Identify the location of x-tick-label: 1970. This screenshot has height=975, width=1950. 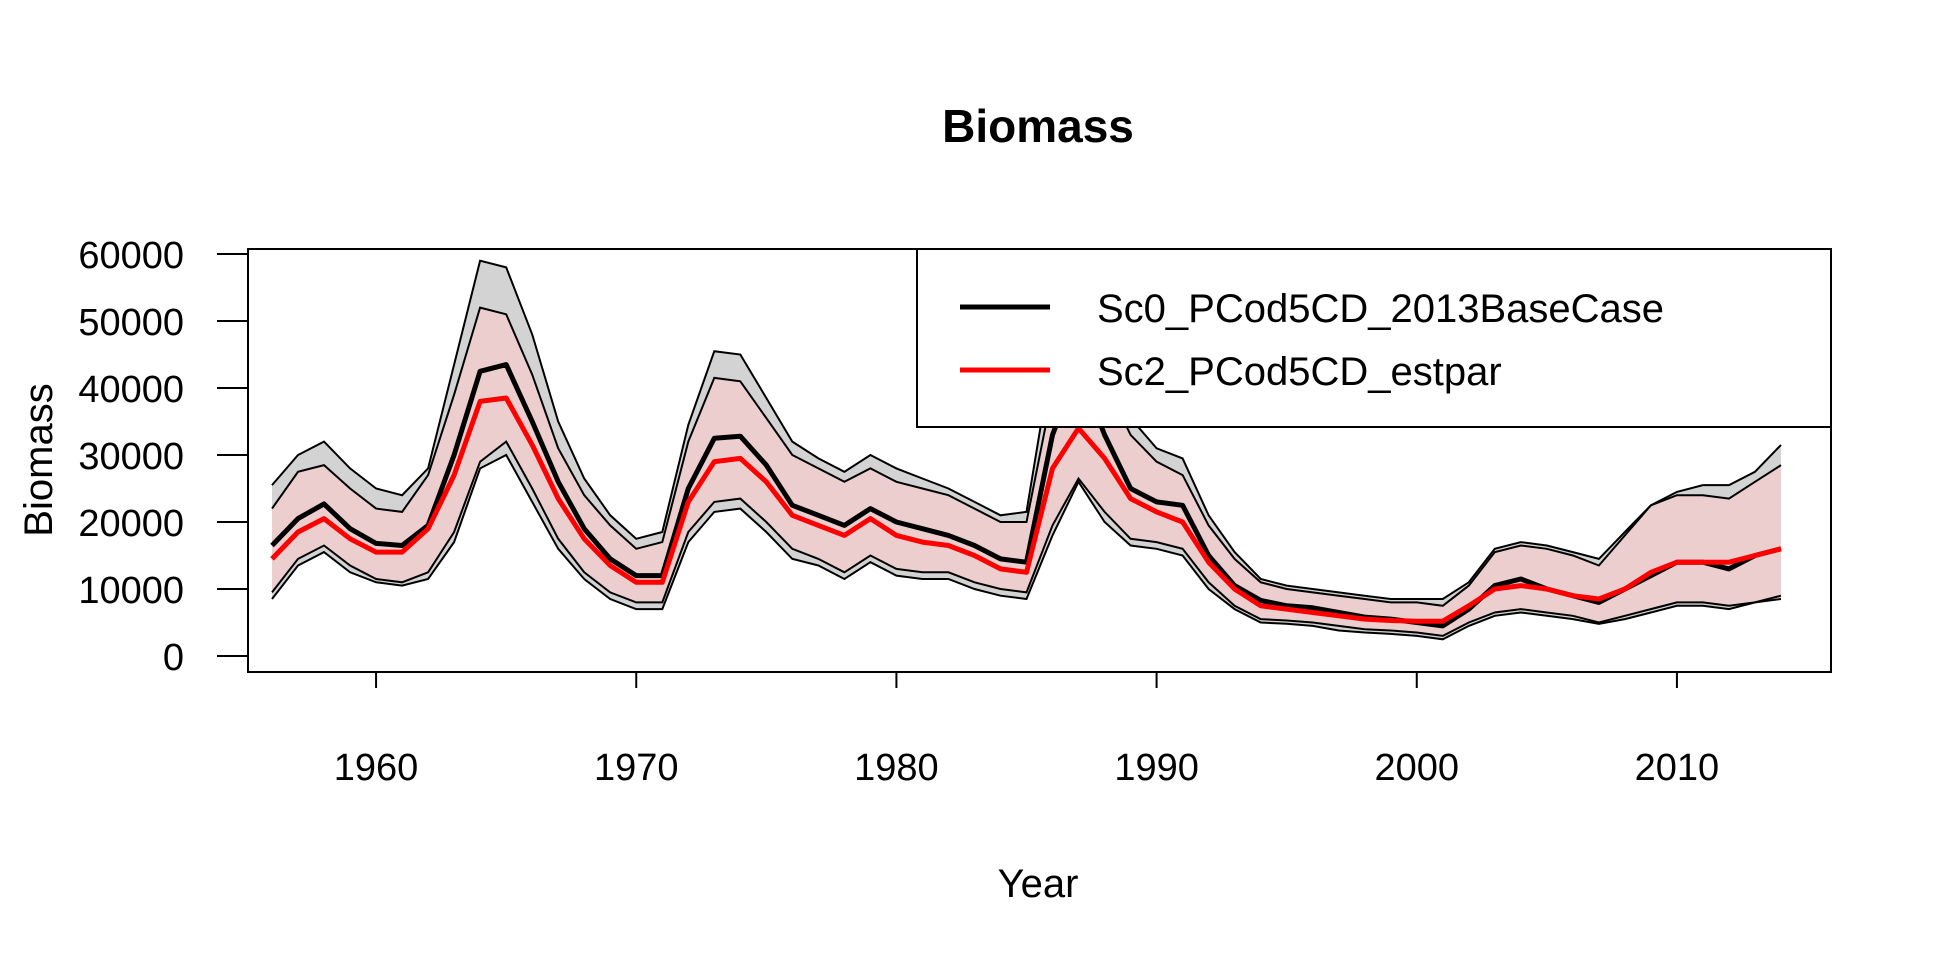
(636, 768).